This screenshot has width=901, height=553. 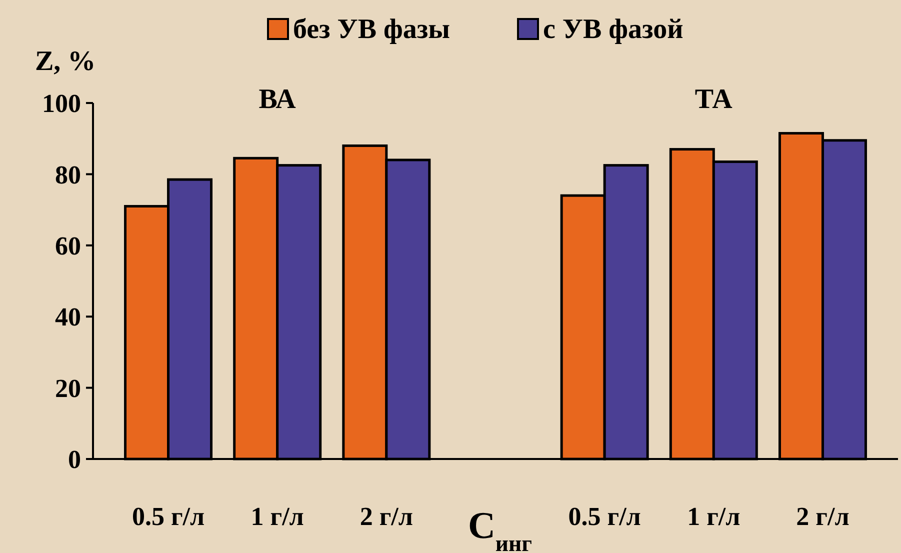 I want to click on legend-label: без УВ фазы, so click(x=371, y=29).